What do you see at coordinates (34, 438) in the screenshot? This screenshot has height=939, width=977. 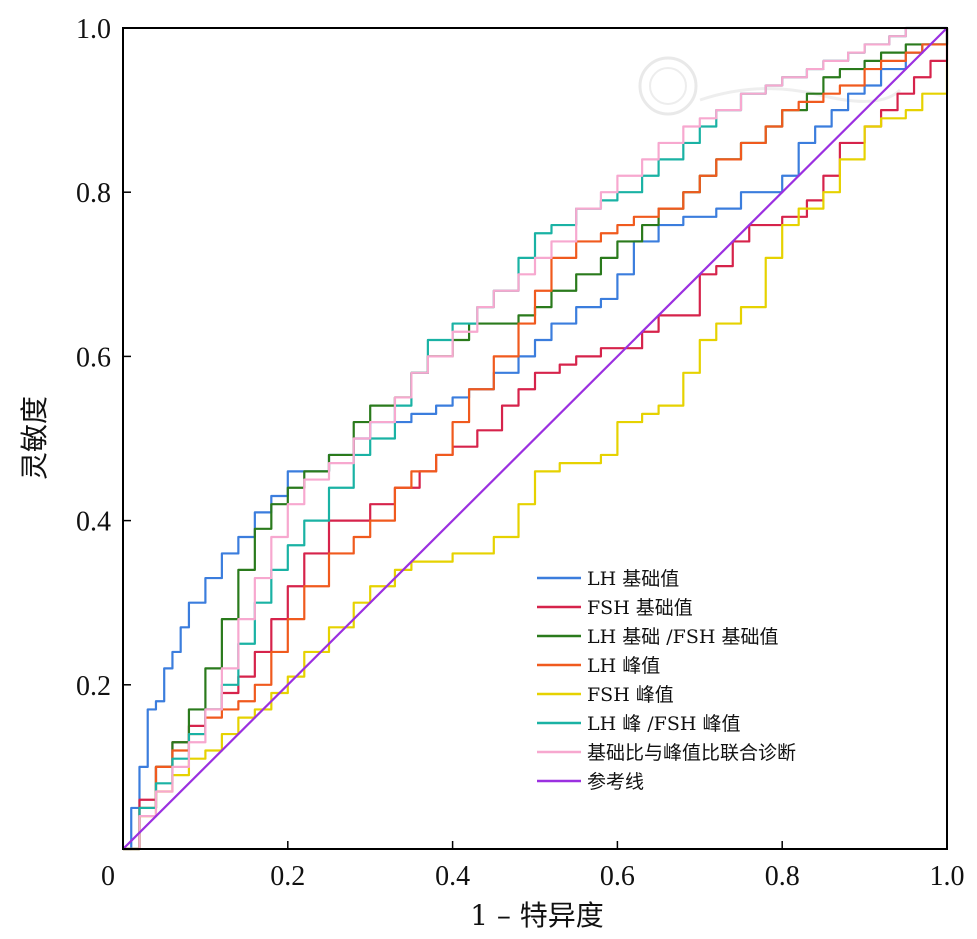 I see `y-axis-title: 灵敏度` at bounding box center [34, 438].